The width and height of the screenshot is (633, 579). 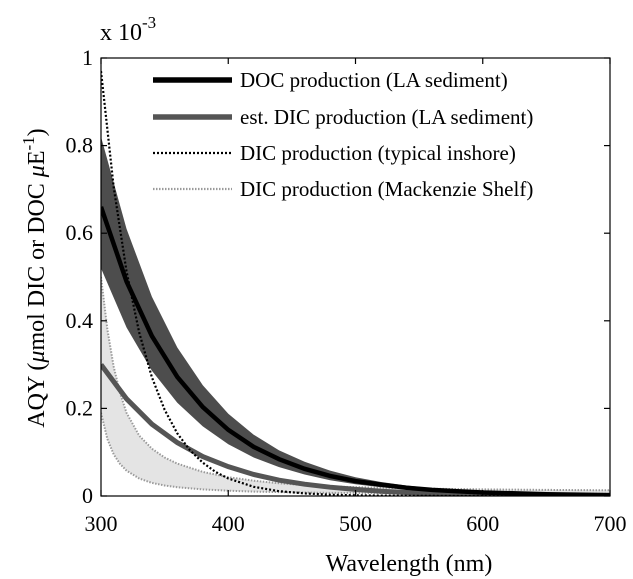 I want to click on y-tick-label: 0.6, so click(x=80, y=232).